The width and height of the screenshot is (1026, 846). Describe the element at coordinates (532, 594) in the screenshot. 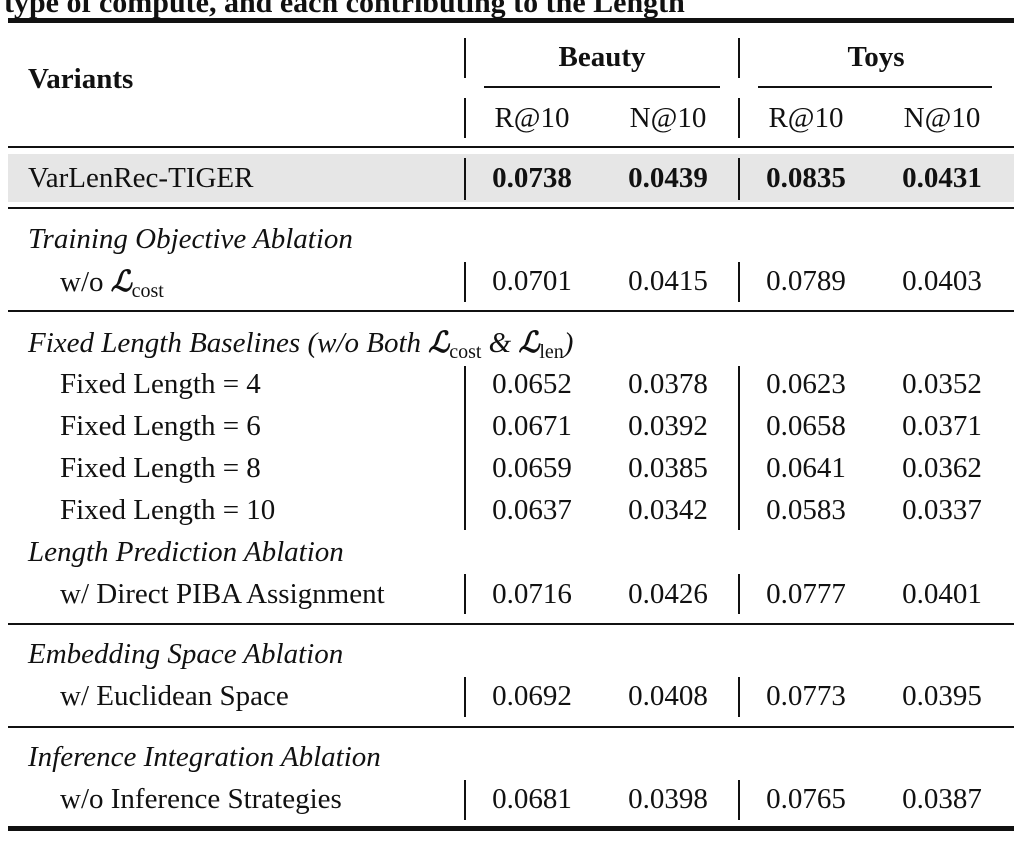

I see `s2r0-val-0: 0.0716` at that location.